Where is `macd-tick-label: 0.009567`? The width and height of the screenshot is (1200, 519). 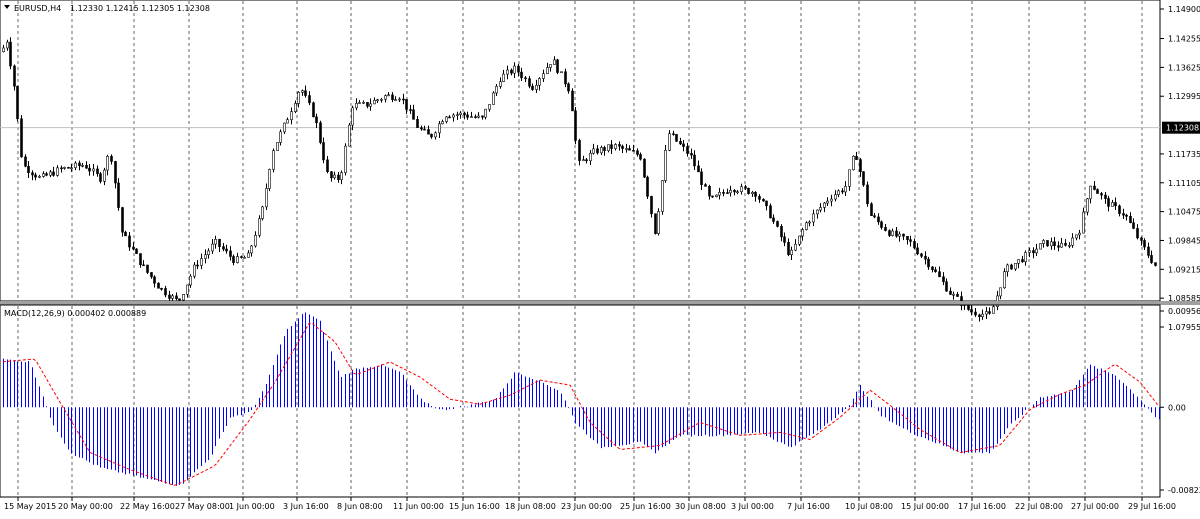
macd-tick-label: 0.009567 is located at coordinates (1184, 311).